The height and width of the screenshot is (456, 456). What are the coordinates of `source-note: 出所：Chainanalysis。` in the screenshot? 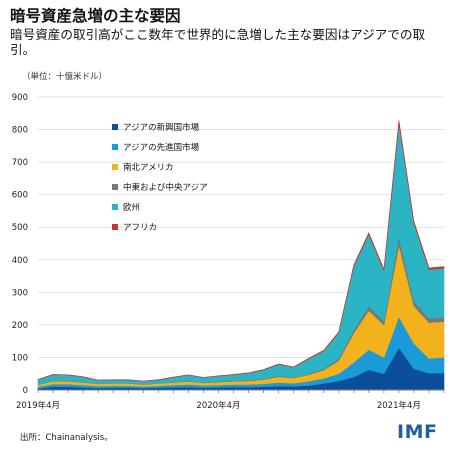 It's located at (66, 438).